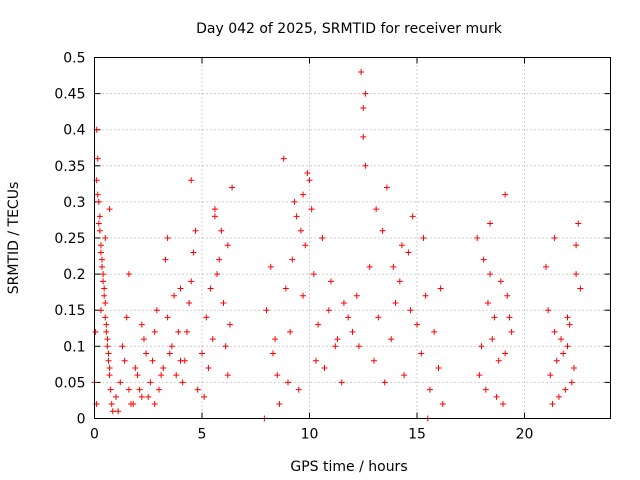 The width and height of the screenshot is (640, 480). Describe the element at coordinates (81, 420) in the screenshot. I see `y-tick-label: 0` at that location.